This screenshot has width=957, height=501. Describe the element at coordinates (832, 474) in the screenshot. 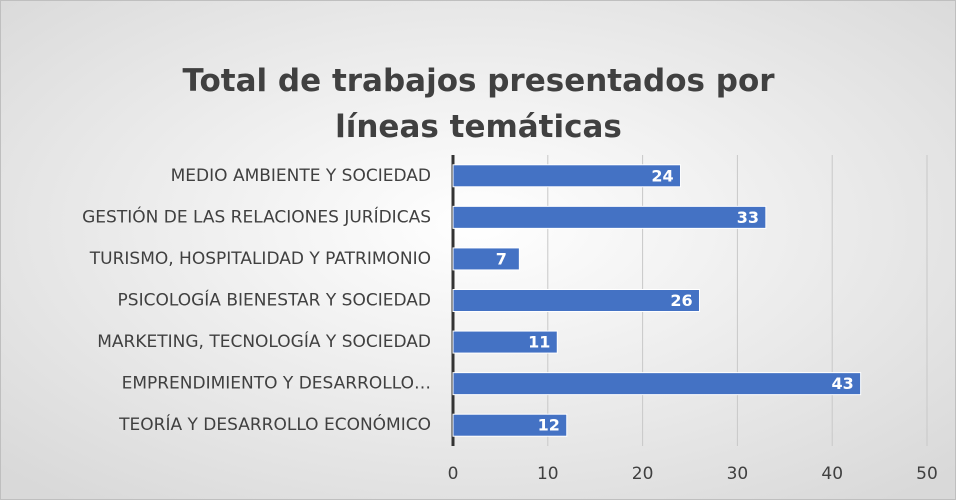

I see `x-tick-label: 40` at that location.